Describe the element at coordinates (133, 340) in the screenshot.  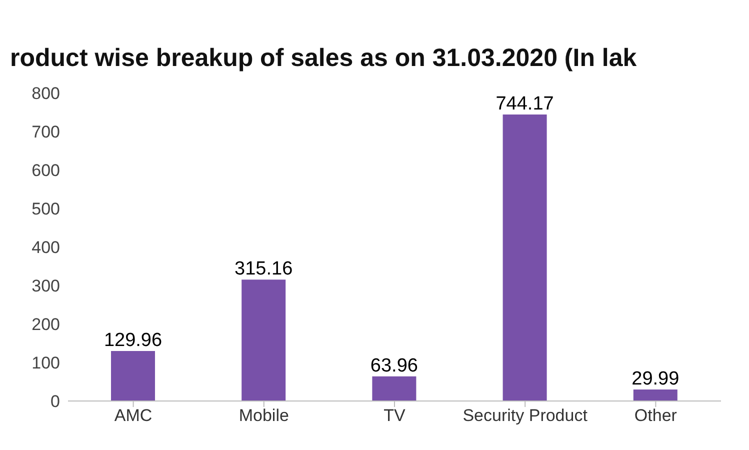
I see `data-label: 129.96` at that location.